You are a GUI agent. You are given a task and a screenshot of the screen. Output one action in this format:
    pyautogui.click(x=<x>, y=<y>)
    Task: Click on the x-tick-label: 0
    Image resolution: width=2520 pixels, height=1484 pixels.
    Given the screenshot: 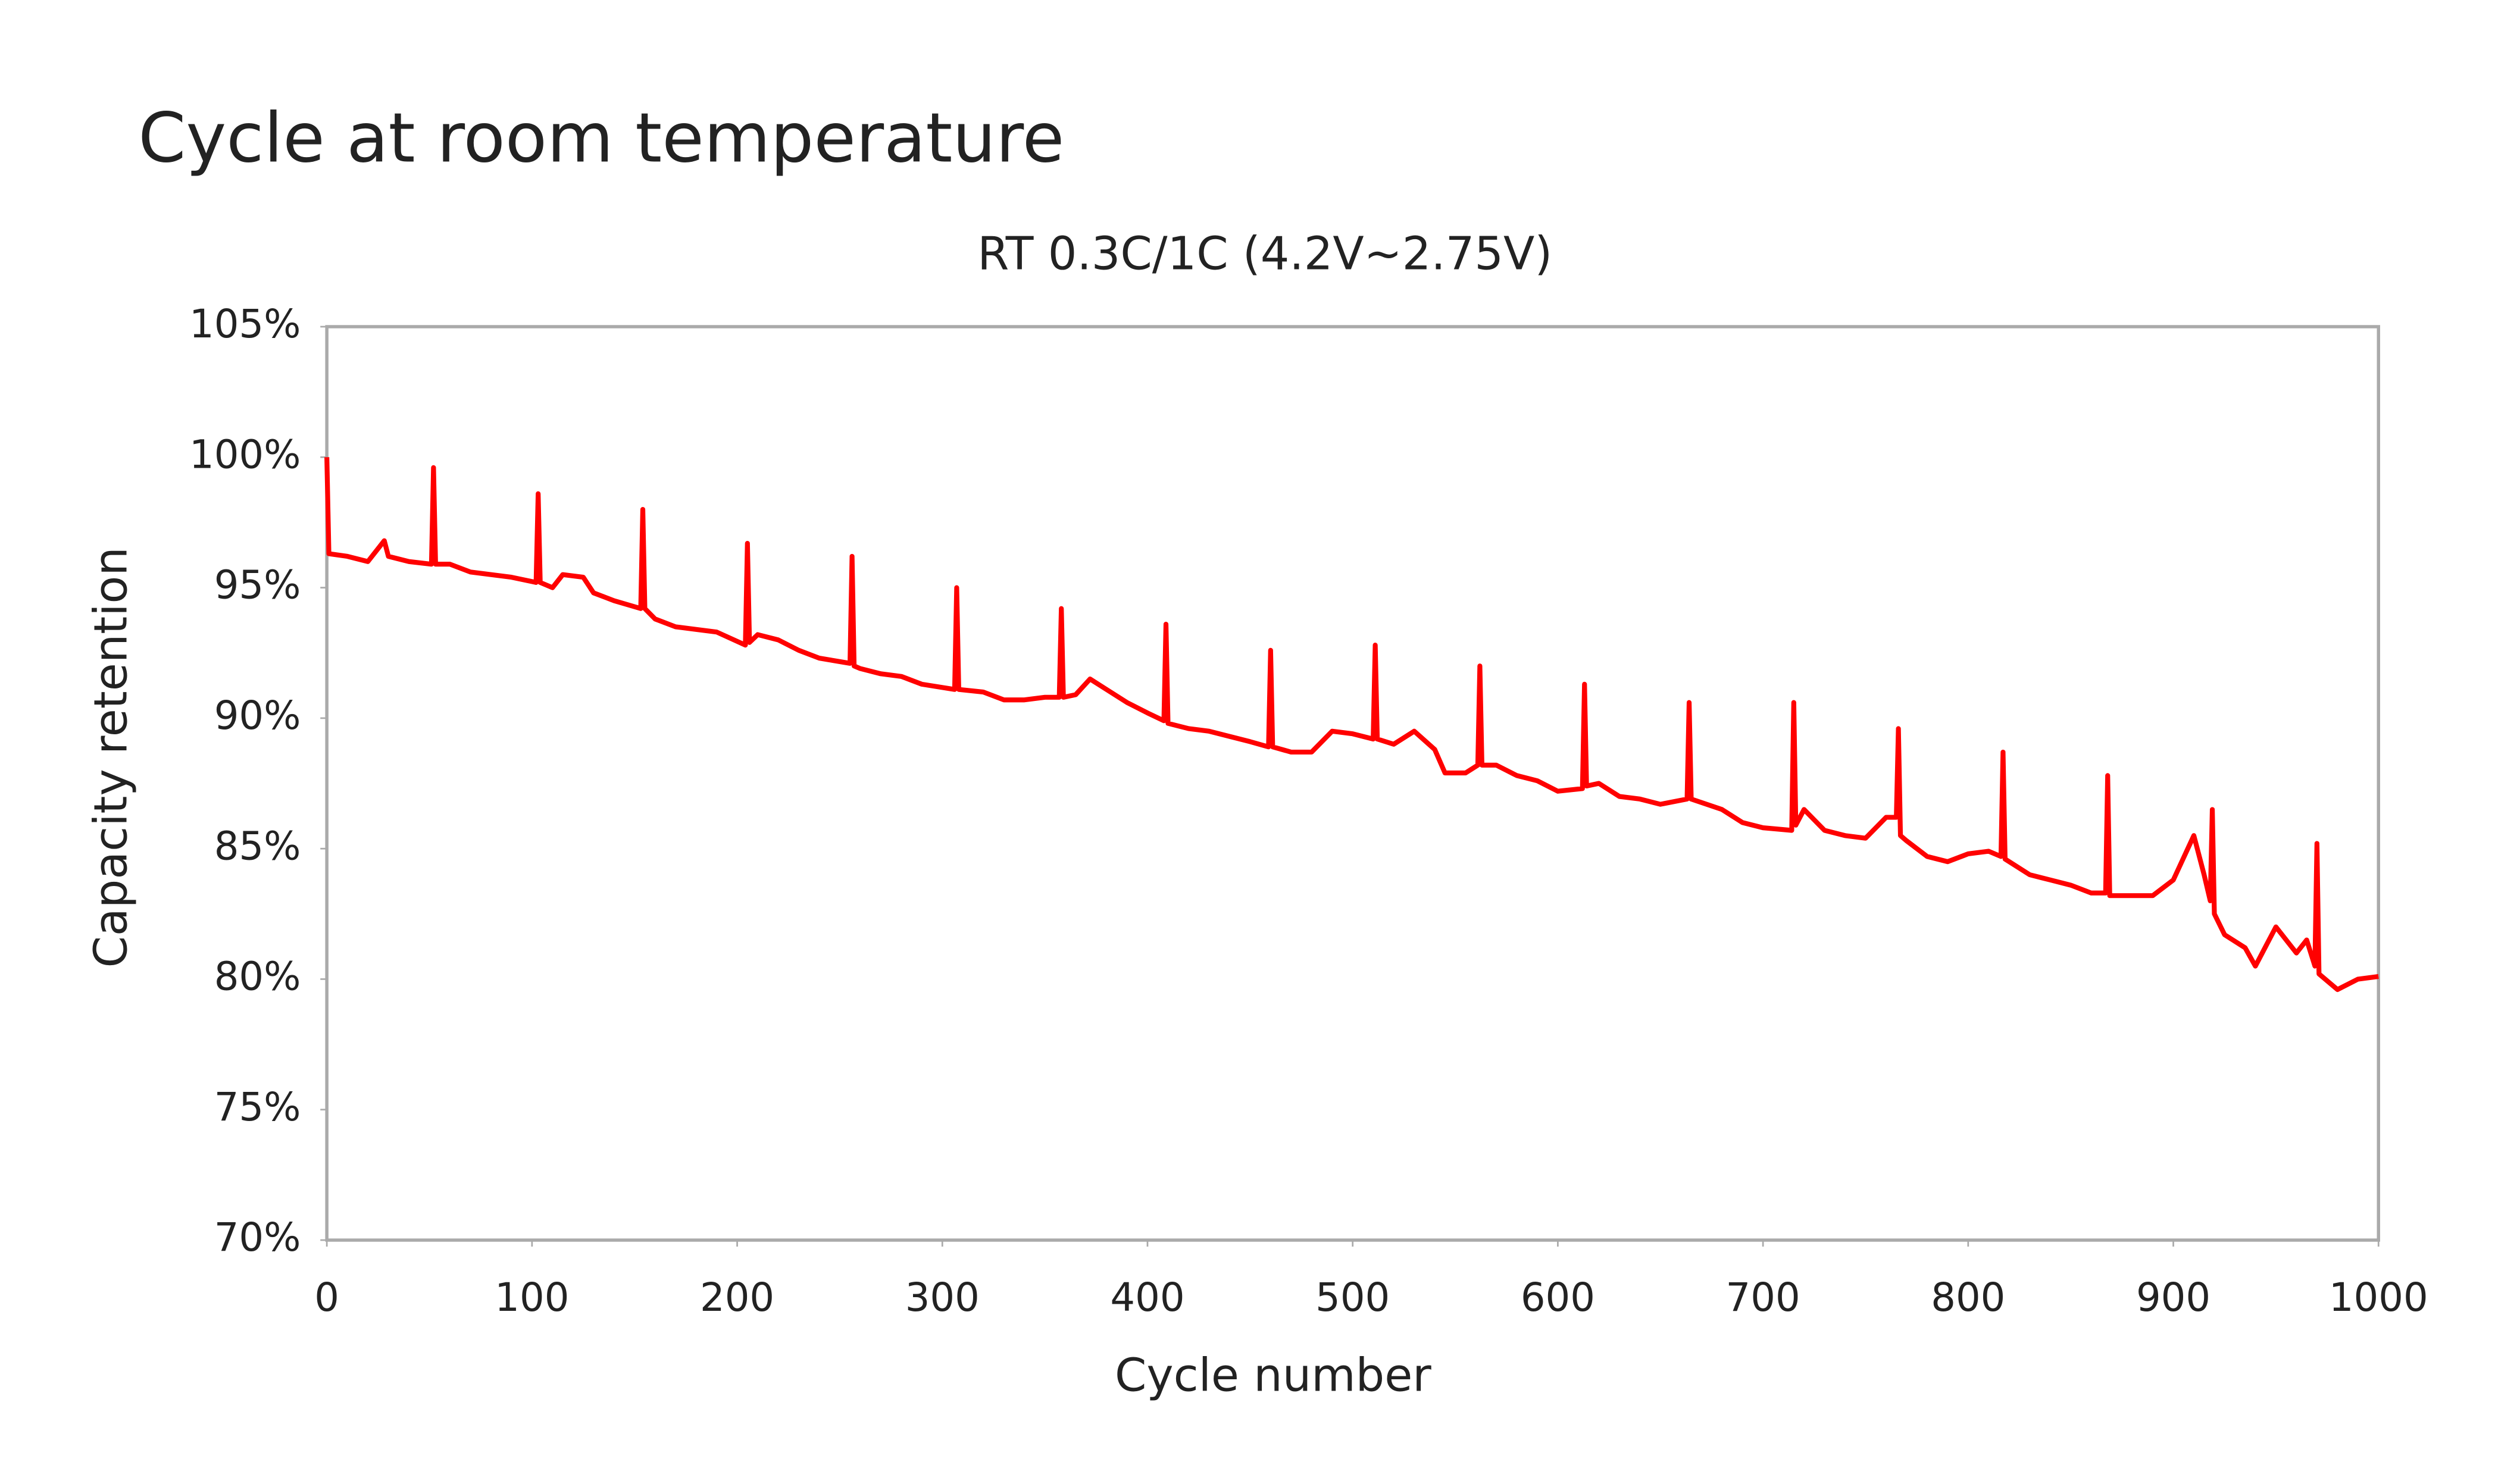 What is the action you would take?
    pyautogui.click(x=326, y=1297)
    